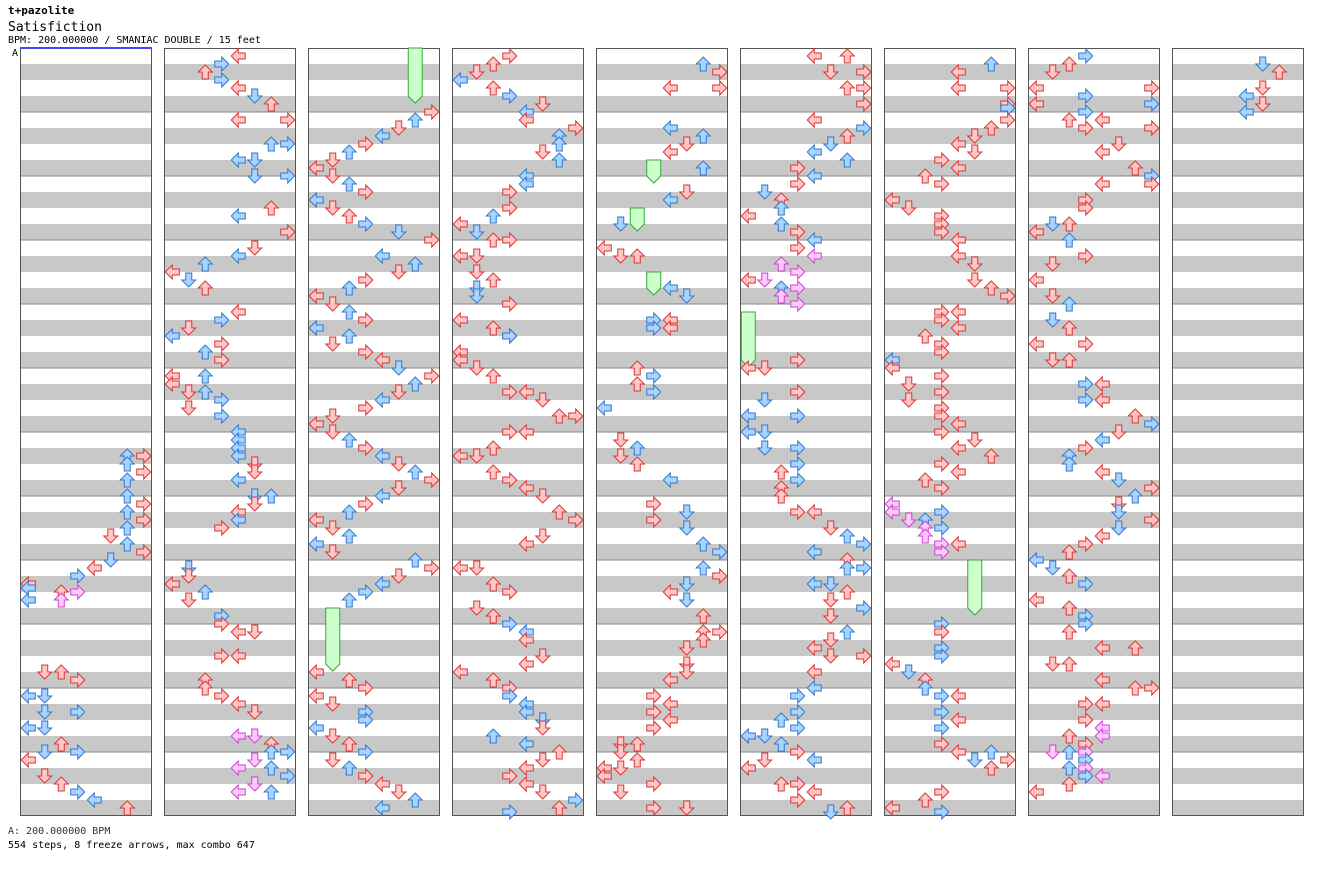 This screenshot has height=876, width=1328. I want to click on chart-column-panel, so click(806, 432).